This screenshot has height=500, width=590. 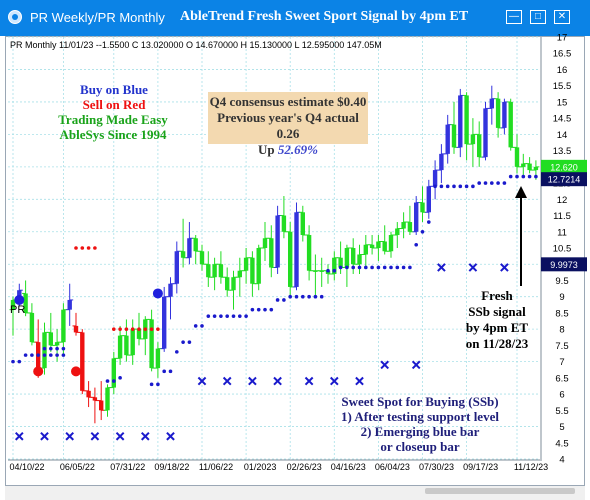 I want to click on price-tag-lower-bg, so click(x=564, y=264).